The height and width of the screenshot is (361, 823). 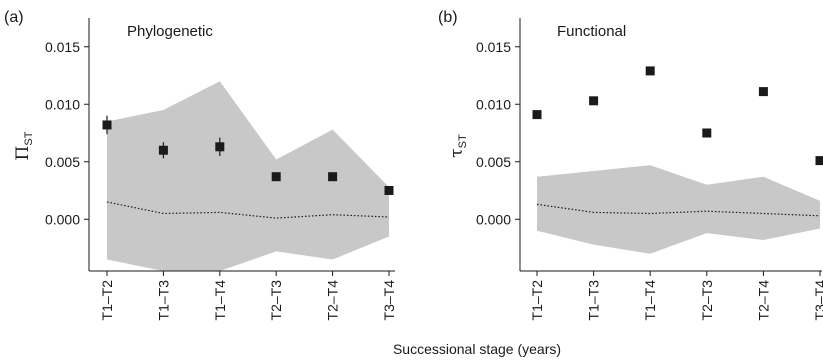 I want to click on panel-letter: (a), so click(x=14, y=17).